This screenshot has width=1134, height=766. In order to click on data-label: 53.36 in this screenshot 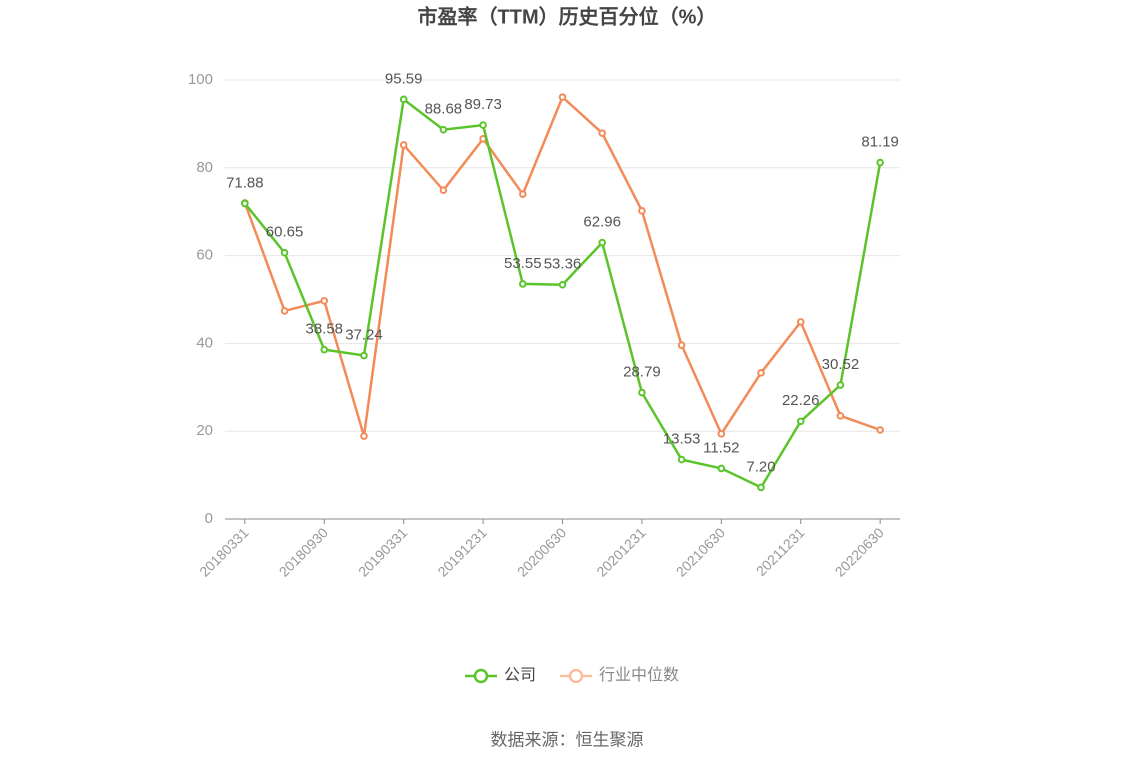, I will do `click(563, 264)`.